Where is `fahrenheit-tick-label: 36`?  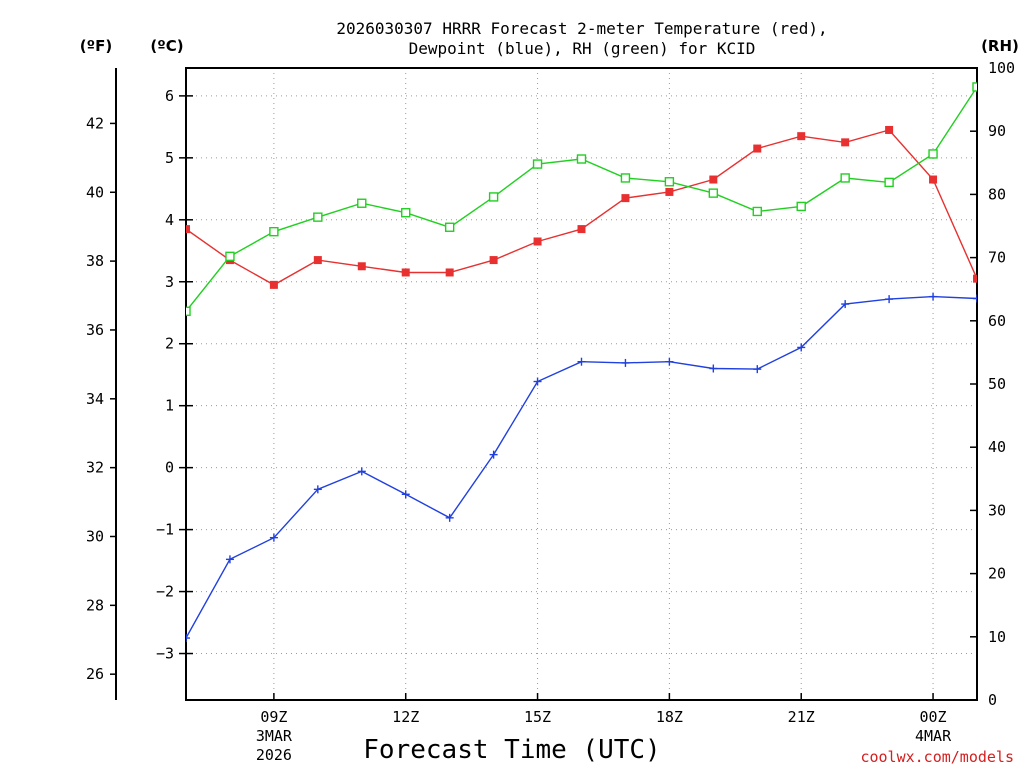
fahrenheit-tick-label: 36 is located at coordinates (95, 330).